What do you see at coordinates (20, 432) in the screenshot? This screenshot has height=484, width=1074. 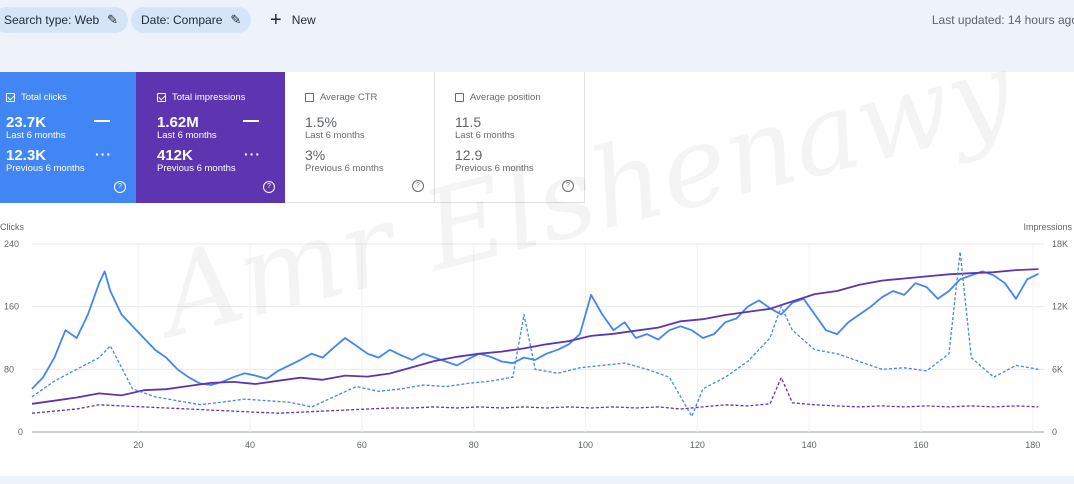 I see `y-tick-left: 0` at bounding box center [20, 432].